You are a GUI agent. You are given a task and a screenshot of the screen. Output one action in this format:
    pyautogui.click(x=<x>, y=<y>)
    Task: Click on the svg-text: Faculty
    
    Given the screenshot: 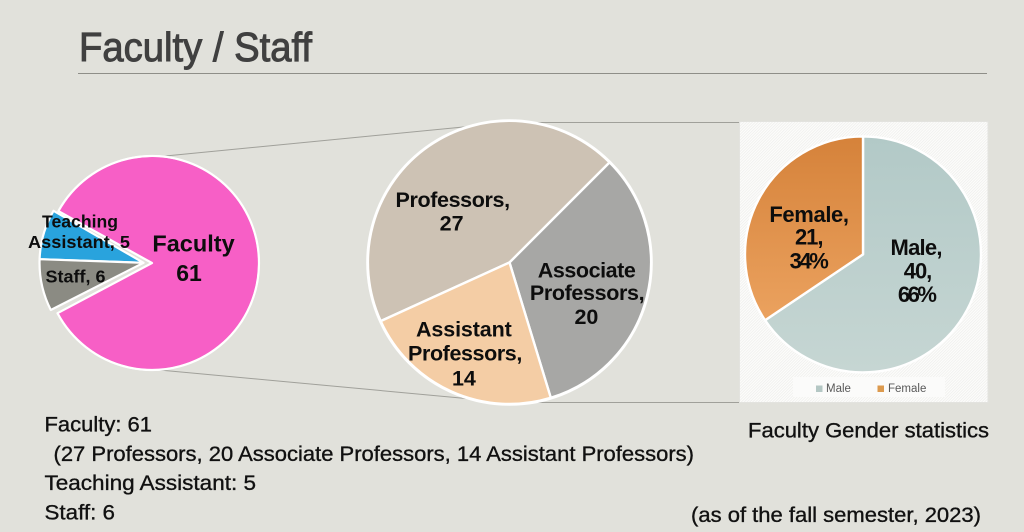 What is the action you would take?
    pyautogui.click(x=193, y=243)
    